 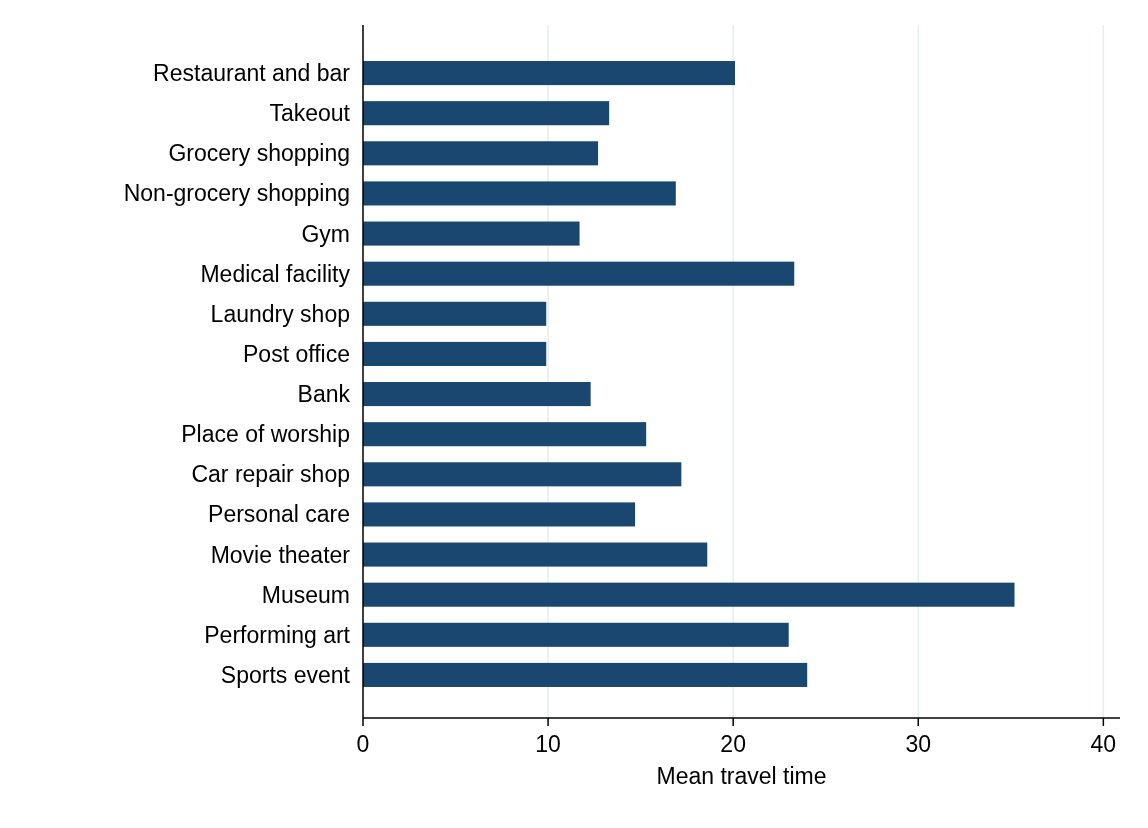 I want to click on x-tick-label: 40, so click(x=1103, y=744).